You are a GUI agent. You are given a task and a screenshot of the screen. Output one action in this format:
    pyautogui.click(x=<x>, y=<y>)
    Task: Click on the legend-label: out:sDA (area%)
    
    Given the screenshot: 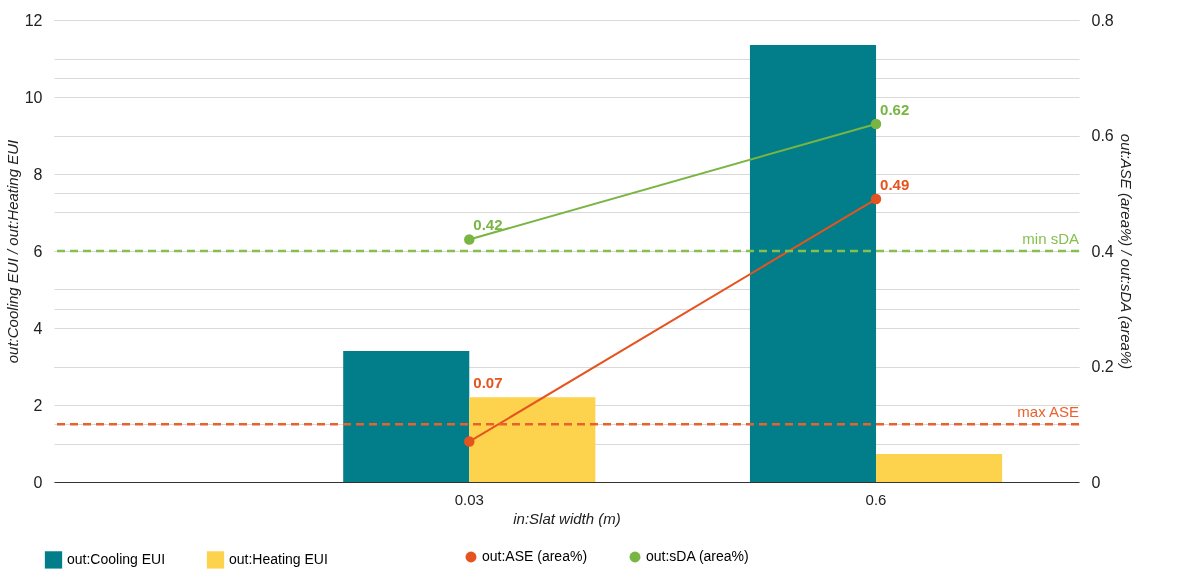 What is the action you would take?
    pyautogui.click(x=697, y=556)
    